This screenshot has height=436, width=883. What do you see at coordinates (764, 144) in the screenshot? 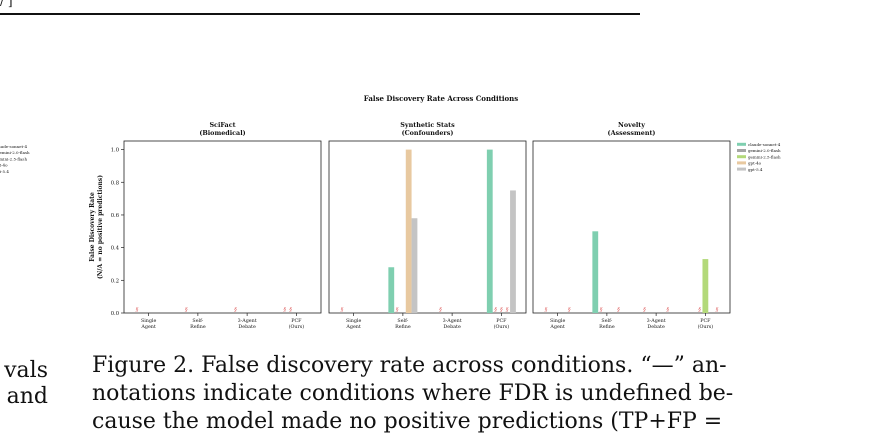
I see `legend-label-0: claude-sonnet-4` at bounding box center [764, 144].